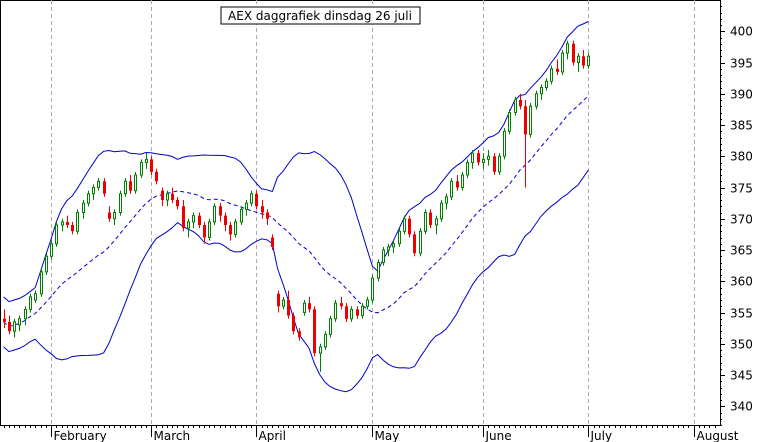  I want to click on chart-title-frame, so click(320, 15).